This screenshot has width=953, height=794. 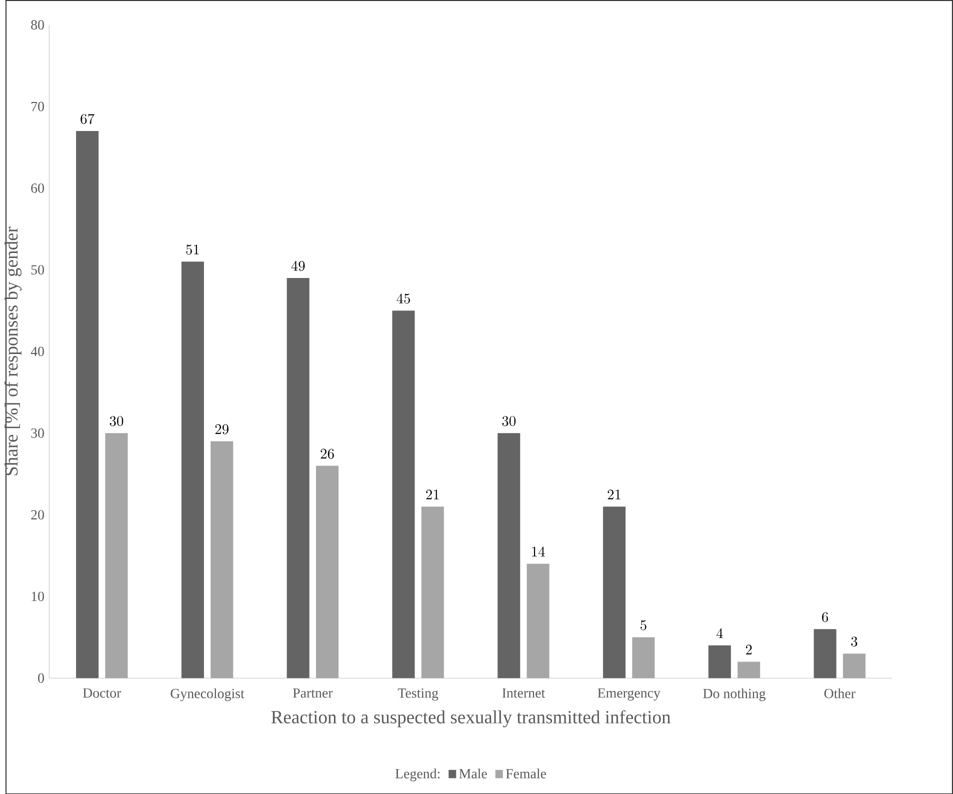 I want to click on x-tick-label: Gynecologist, so click(x=207, y=694).